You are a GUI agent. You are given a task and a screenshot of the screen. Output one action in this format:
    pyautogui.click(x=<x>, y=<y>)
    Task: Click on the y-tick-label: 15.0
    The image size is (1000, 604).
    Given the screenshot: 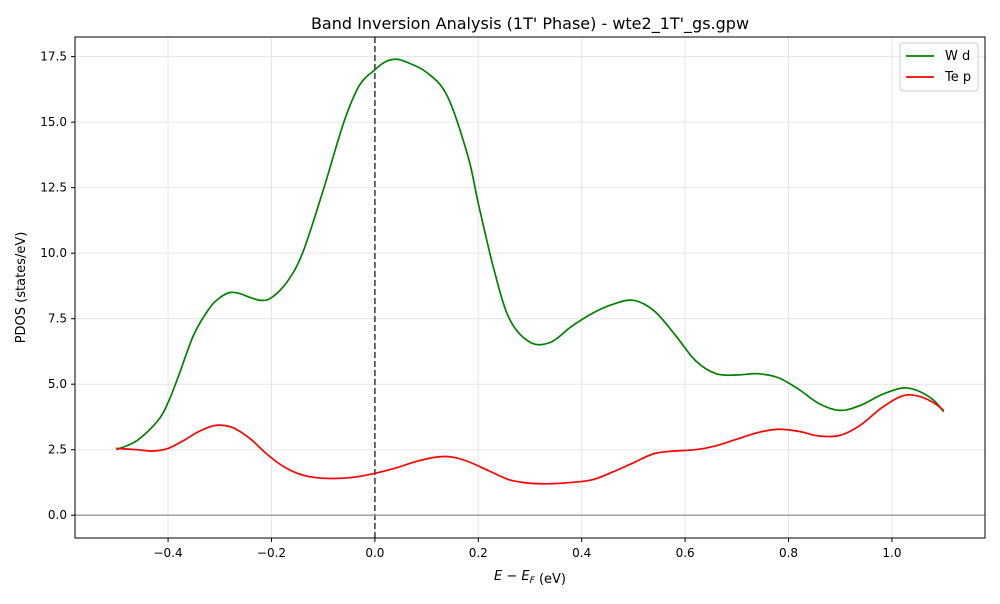 What is the action you would take?
    pyautogui.click(x=53, y=122)
    